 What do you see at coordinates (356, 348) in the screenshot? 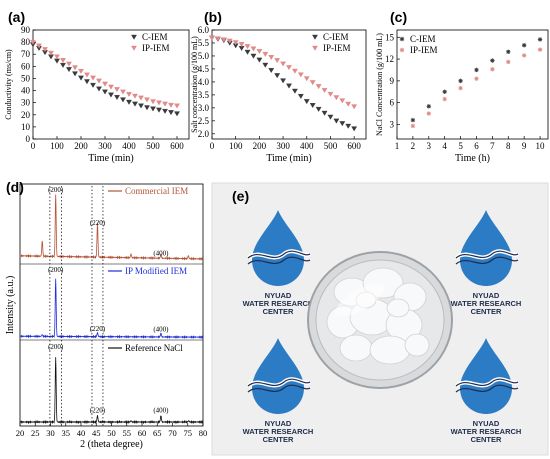
I see `salt-crystal` at bounding box center [356, 348].